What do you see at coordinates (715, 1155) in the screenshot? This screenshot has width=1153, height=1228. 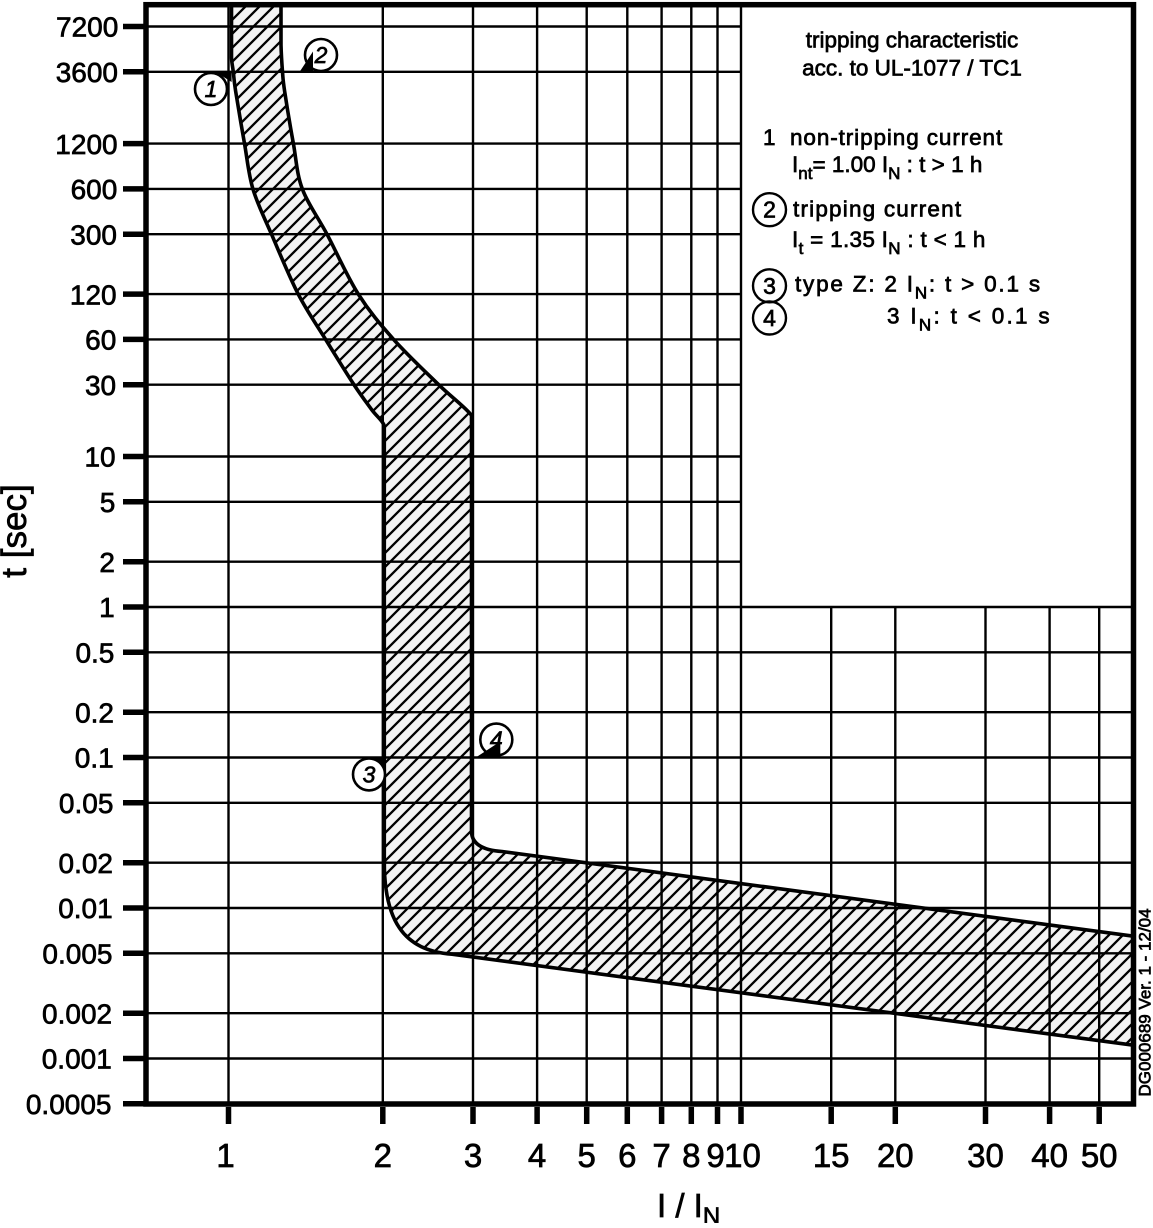 I see `svg-text: 9` at bounding box center [715, 1155].